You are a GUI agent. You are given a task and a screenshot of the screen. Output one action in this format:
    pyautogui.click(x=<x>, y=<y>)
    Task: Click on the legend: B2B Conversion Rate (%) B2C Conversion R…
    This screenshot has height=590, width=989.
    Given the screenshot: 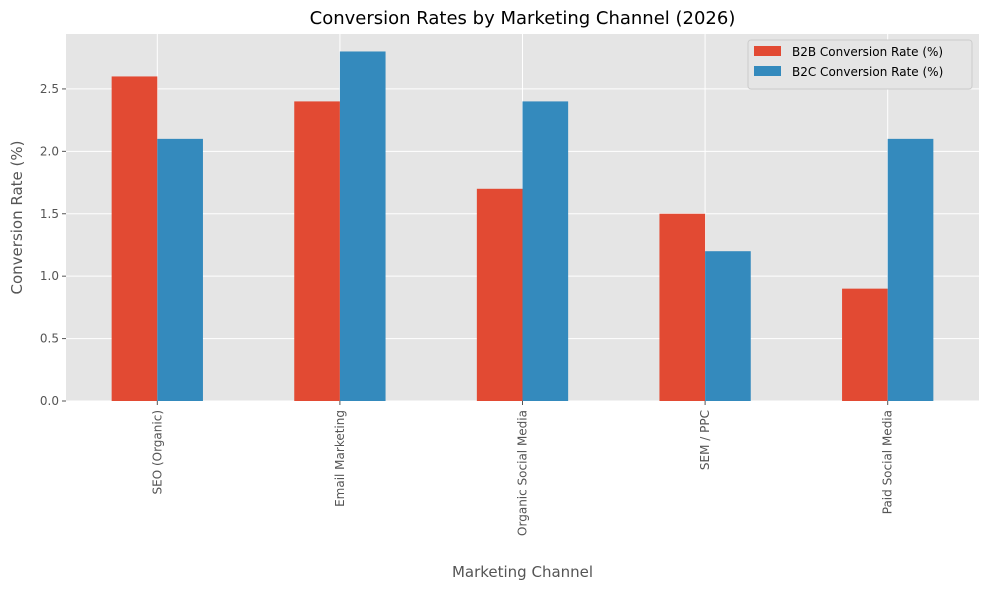 What is the action you would take?
    pyautogui.click(x=860, y=64)
    